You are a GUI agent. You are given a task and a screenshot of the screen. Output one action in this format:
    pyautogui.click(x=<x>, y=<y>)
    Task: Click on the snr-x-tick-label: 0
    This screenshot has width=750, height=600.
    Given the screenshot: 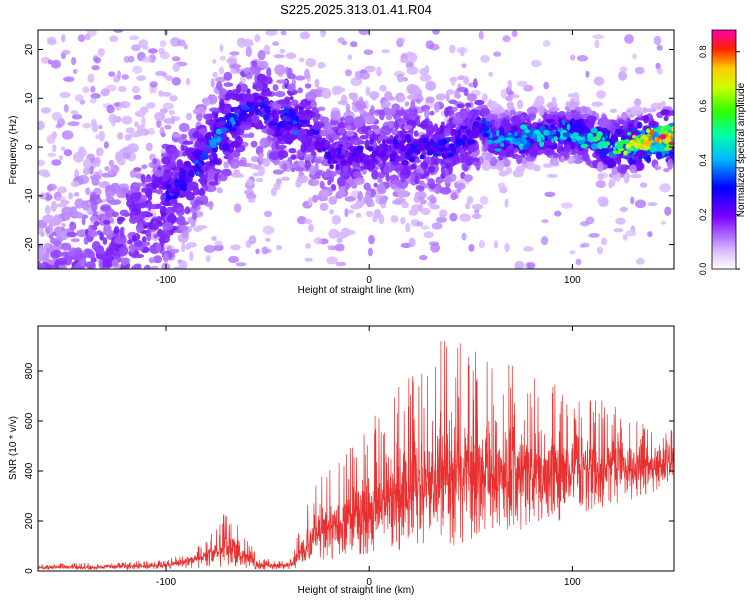 What is the action you would take?
    pyautogui.click(x=369, y=582)
    